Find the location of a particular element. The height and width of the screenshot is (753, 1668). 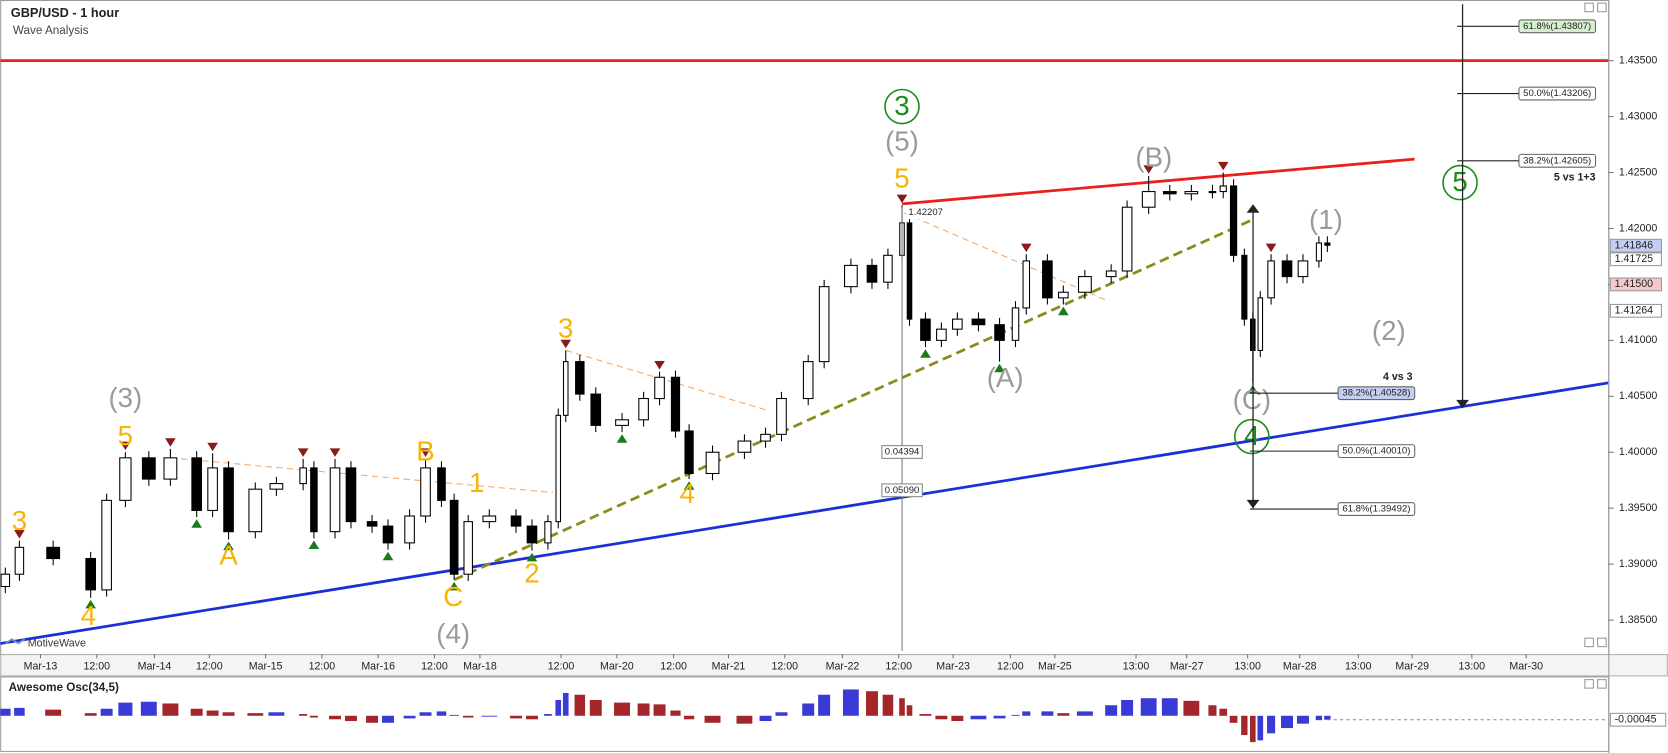

x-tick-label: Mar-21 is located at coordinates (729, 667).